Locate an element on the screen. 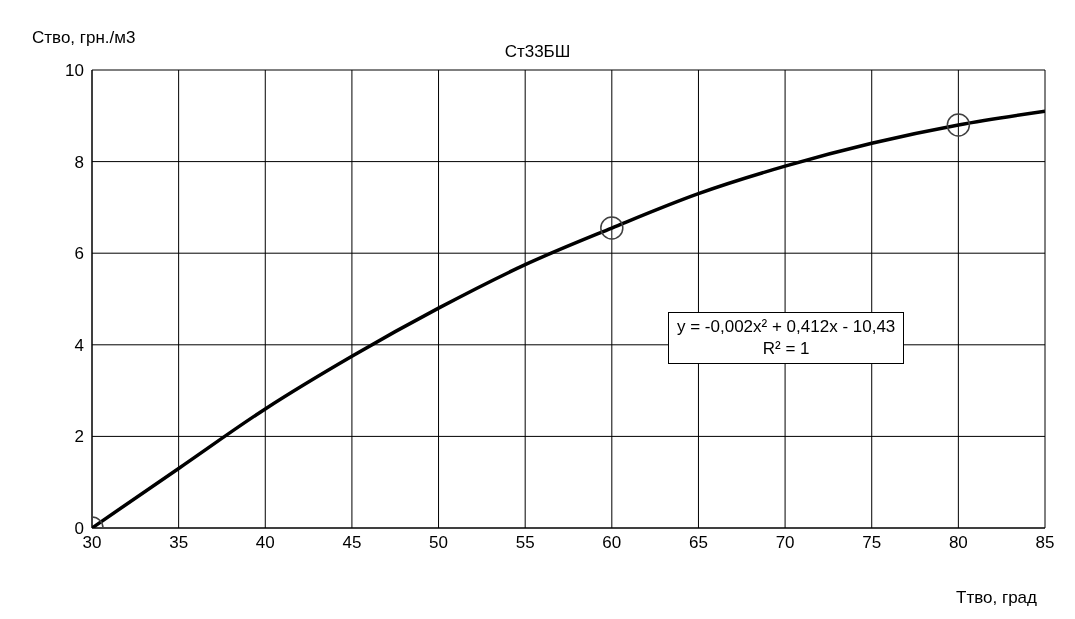 This screenshot has height=619, width=1075. annotation: R² = 1 is located at coordinates (786, 349).